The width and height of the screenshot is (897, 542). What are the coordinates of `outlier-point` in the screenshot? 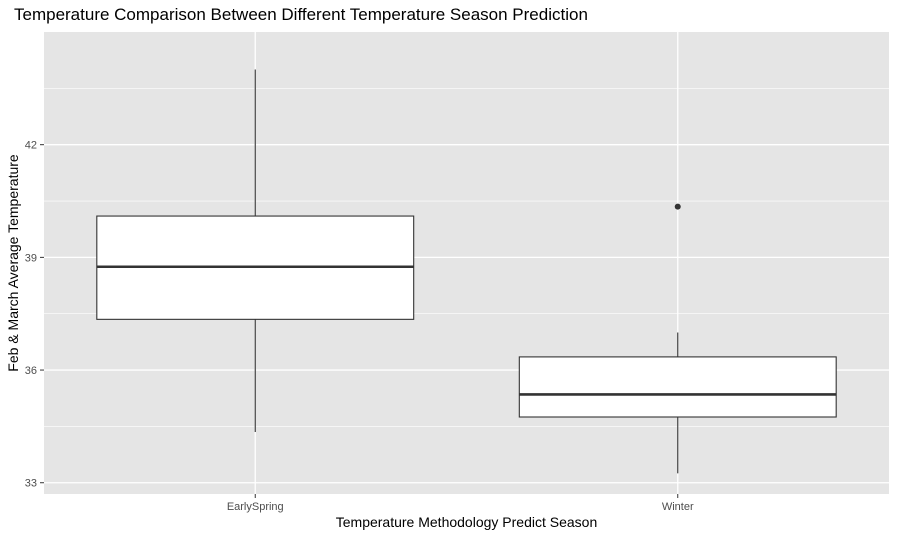 It's located at (677, 206).